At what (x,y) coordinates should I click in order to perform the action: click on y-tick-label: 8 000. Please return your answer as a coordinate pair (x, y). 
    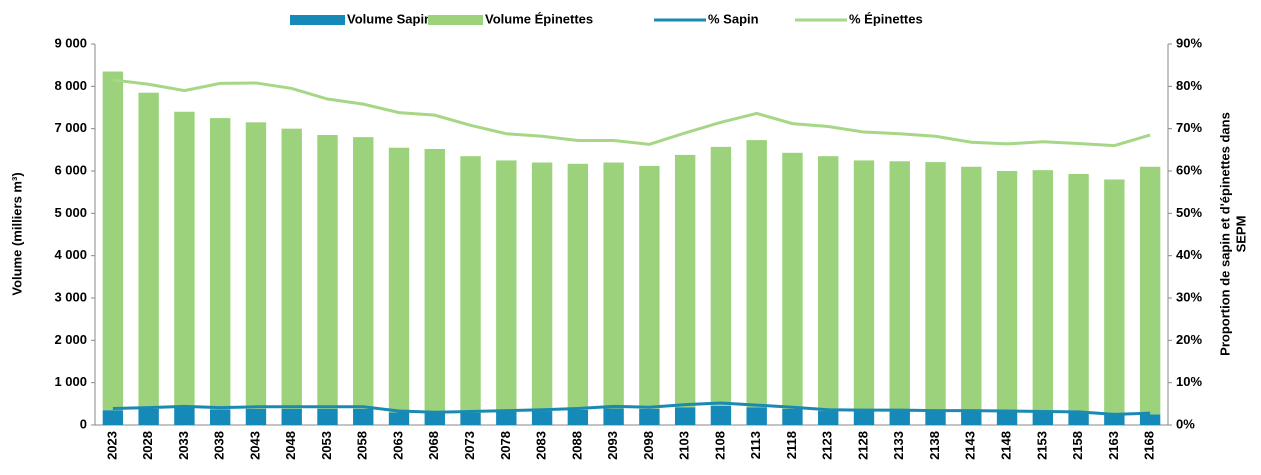
    Looking at the image, I should click on (70, 85).